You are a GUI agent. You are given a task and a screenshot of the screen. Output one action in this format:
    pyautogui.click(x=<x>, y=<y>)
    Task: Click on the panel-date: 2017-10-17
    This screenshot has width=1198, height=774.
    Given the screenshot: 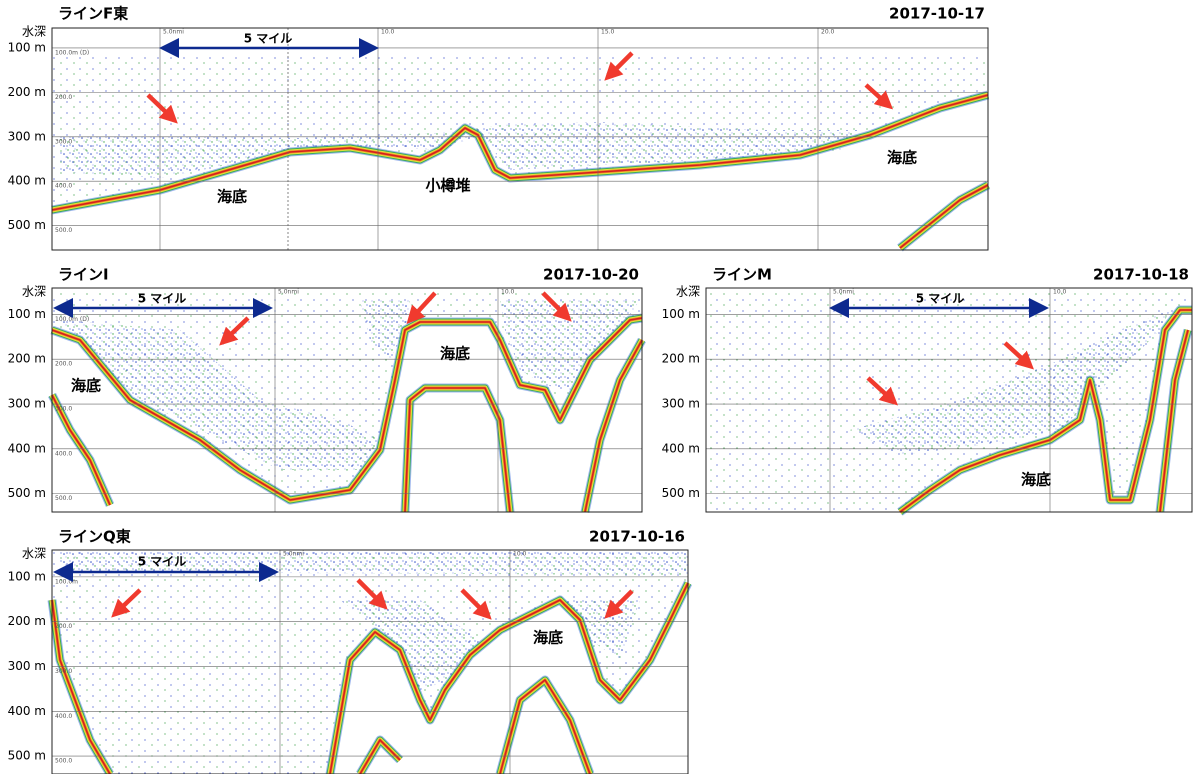 What is the action you would take?
    pyautogui.click(x=937, y=14)
    